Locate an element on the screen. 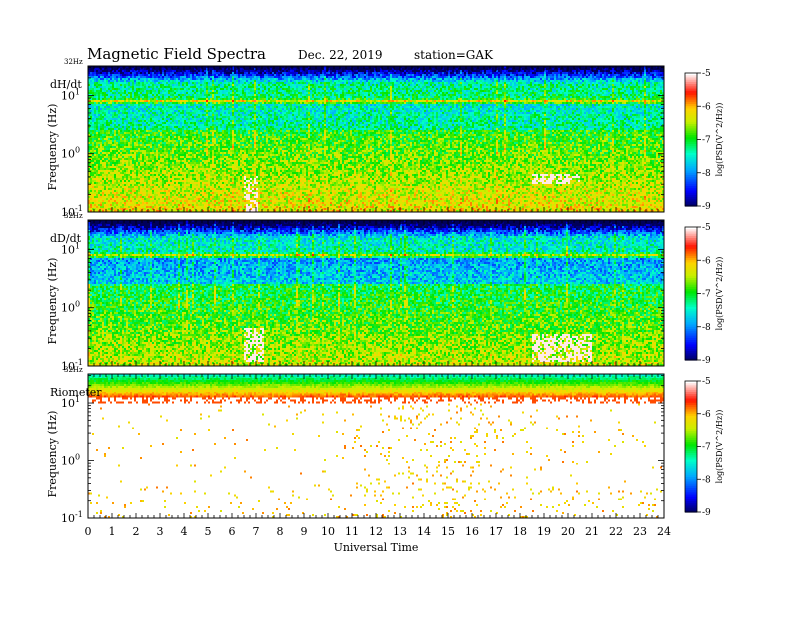  x-tick-label: 14 is located at coordinates (424, 531).